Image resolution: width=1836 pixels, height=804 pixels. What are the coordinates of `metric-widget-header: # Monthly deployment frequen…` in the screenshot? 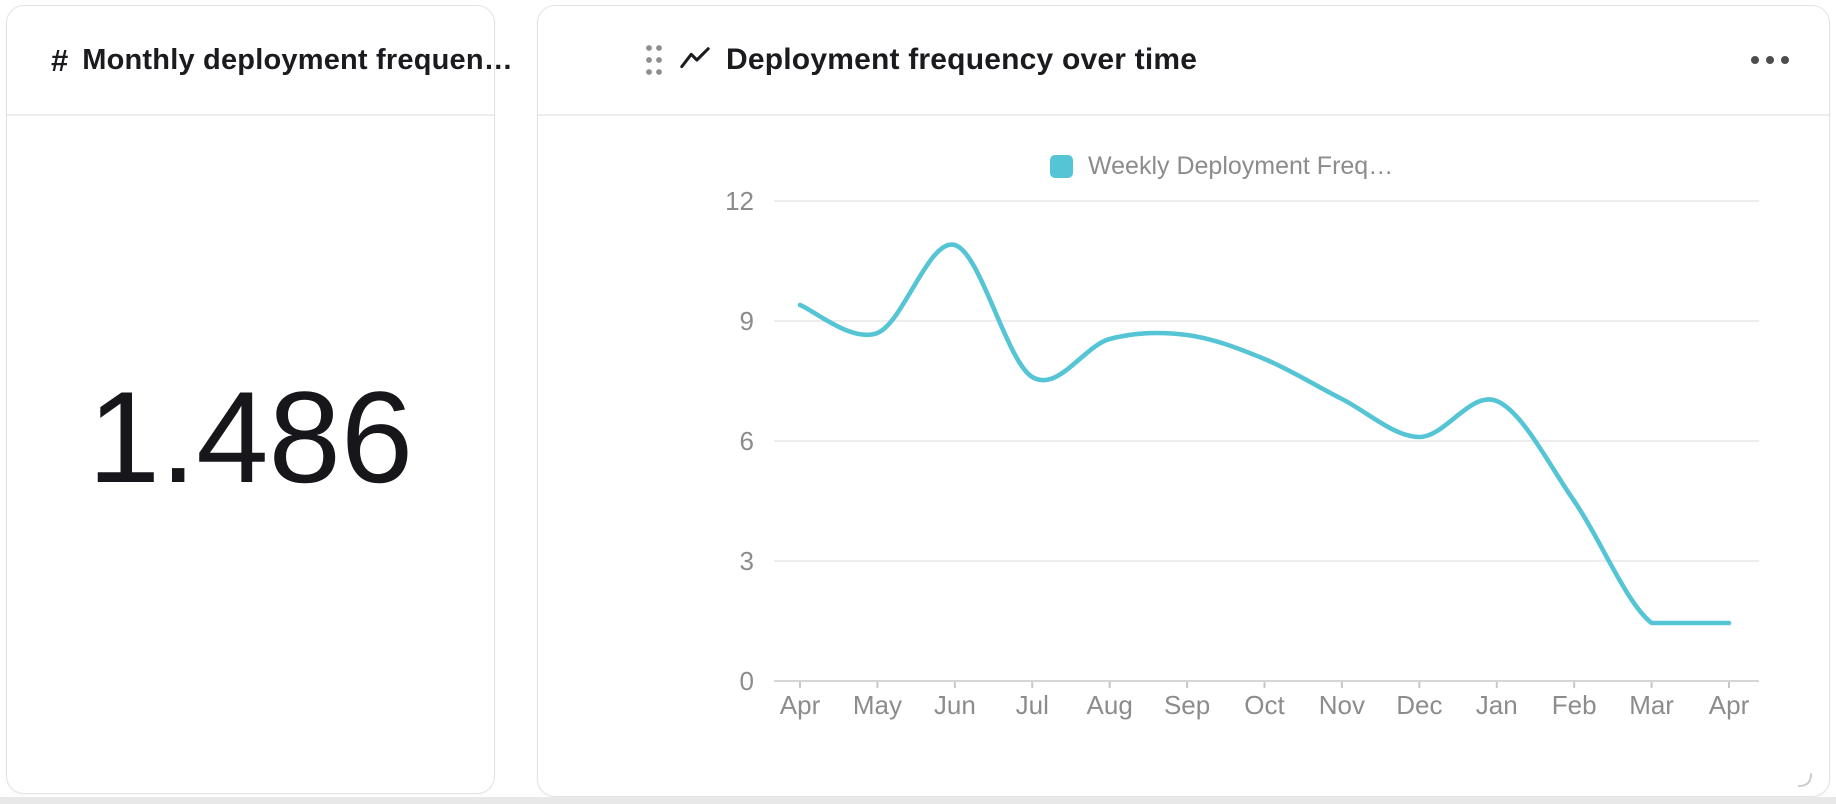 It's located at (260, 61).